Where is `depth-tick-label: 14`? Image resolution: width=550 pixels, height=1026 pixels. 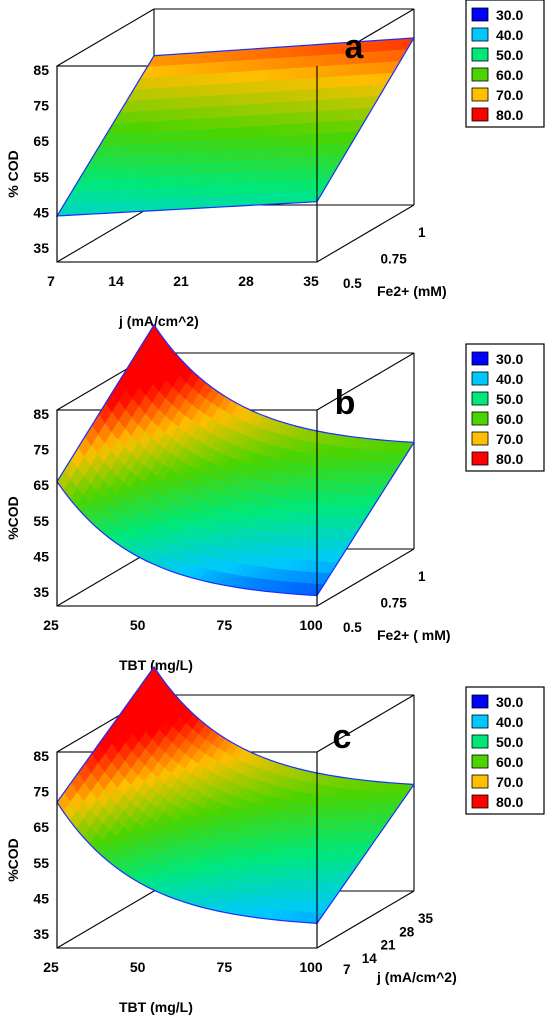 depth-tick-label: 14 is located at coordinates (370, 958).